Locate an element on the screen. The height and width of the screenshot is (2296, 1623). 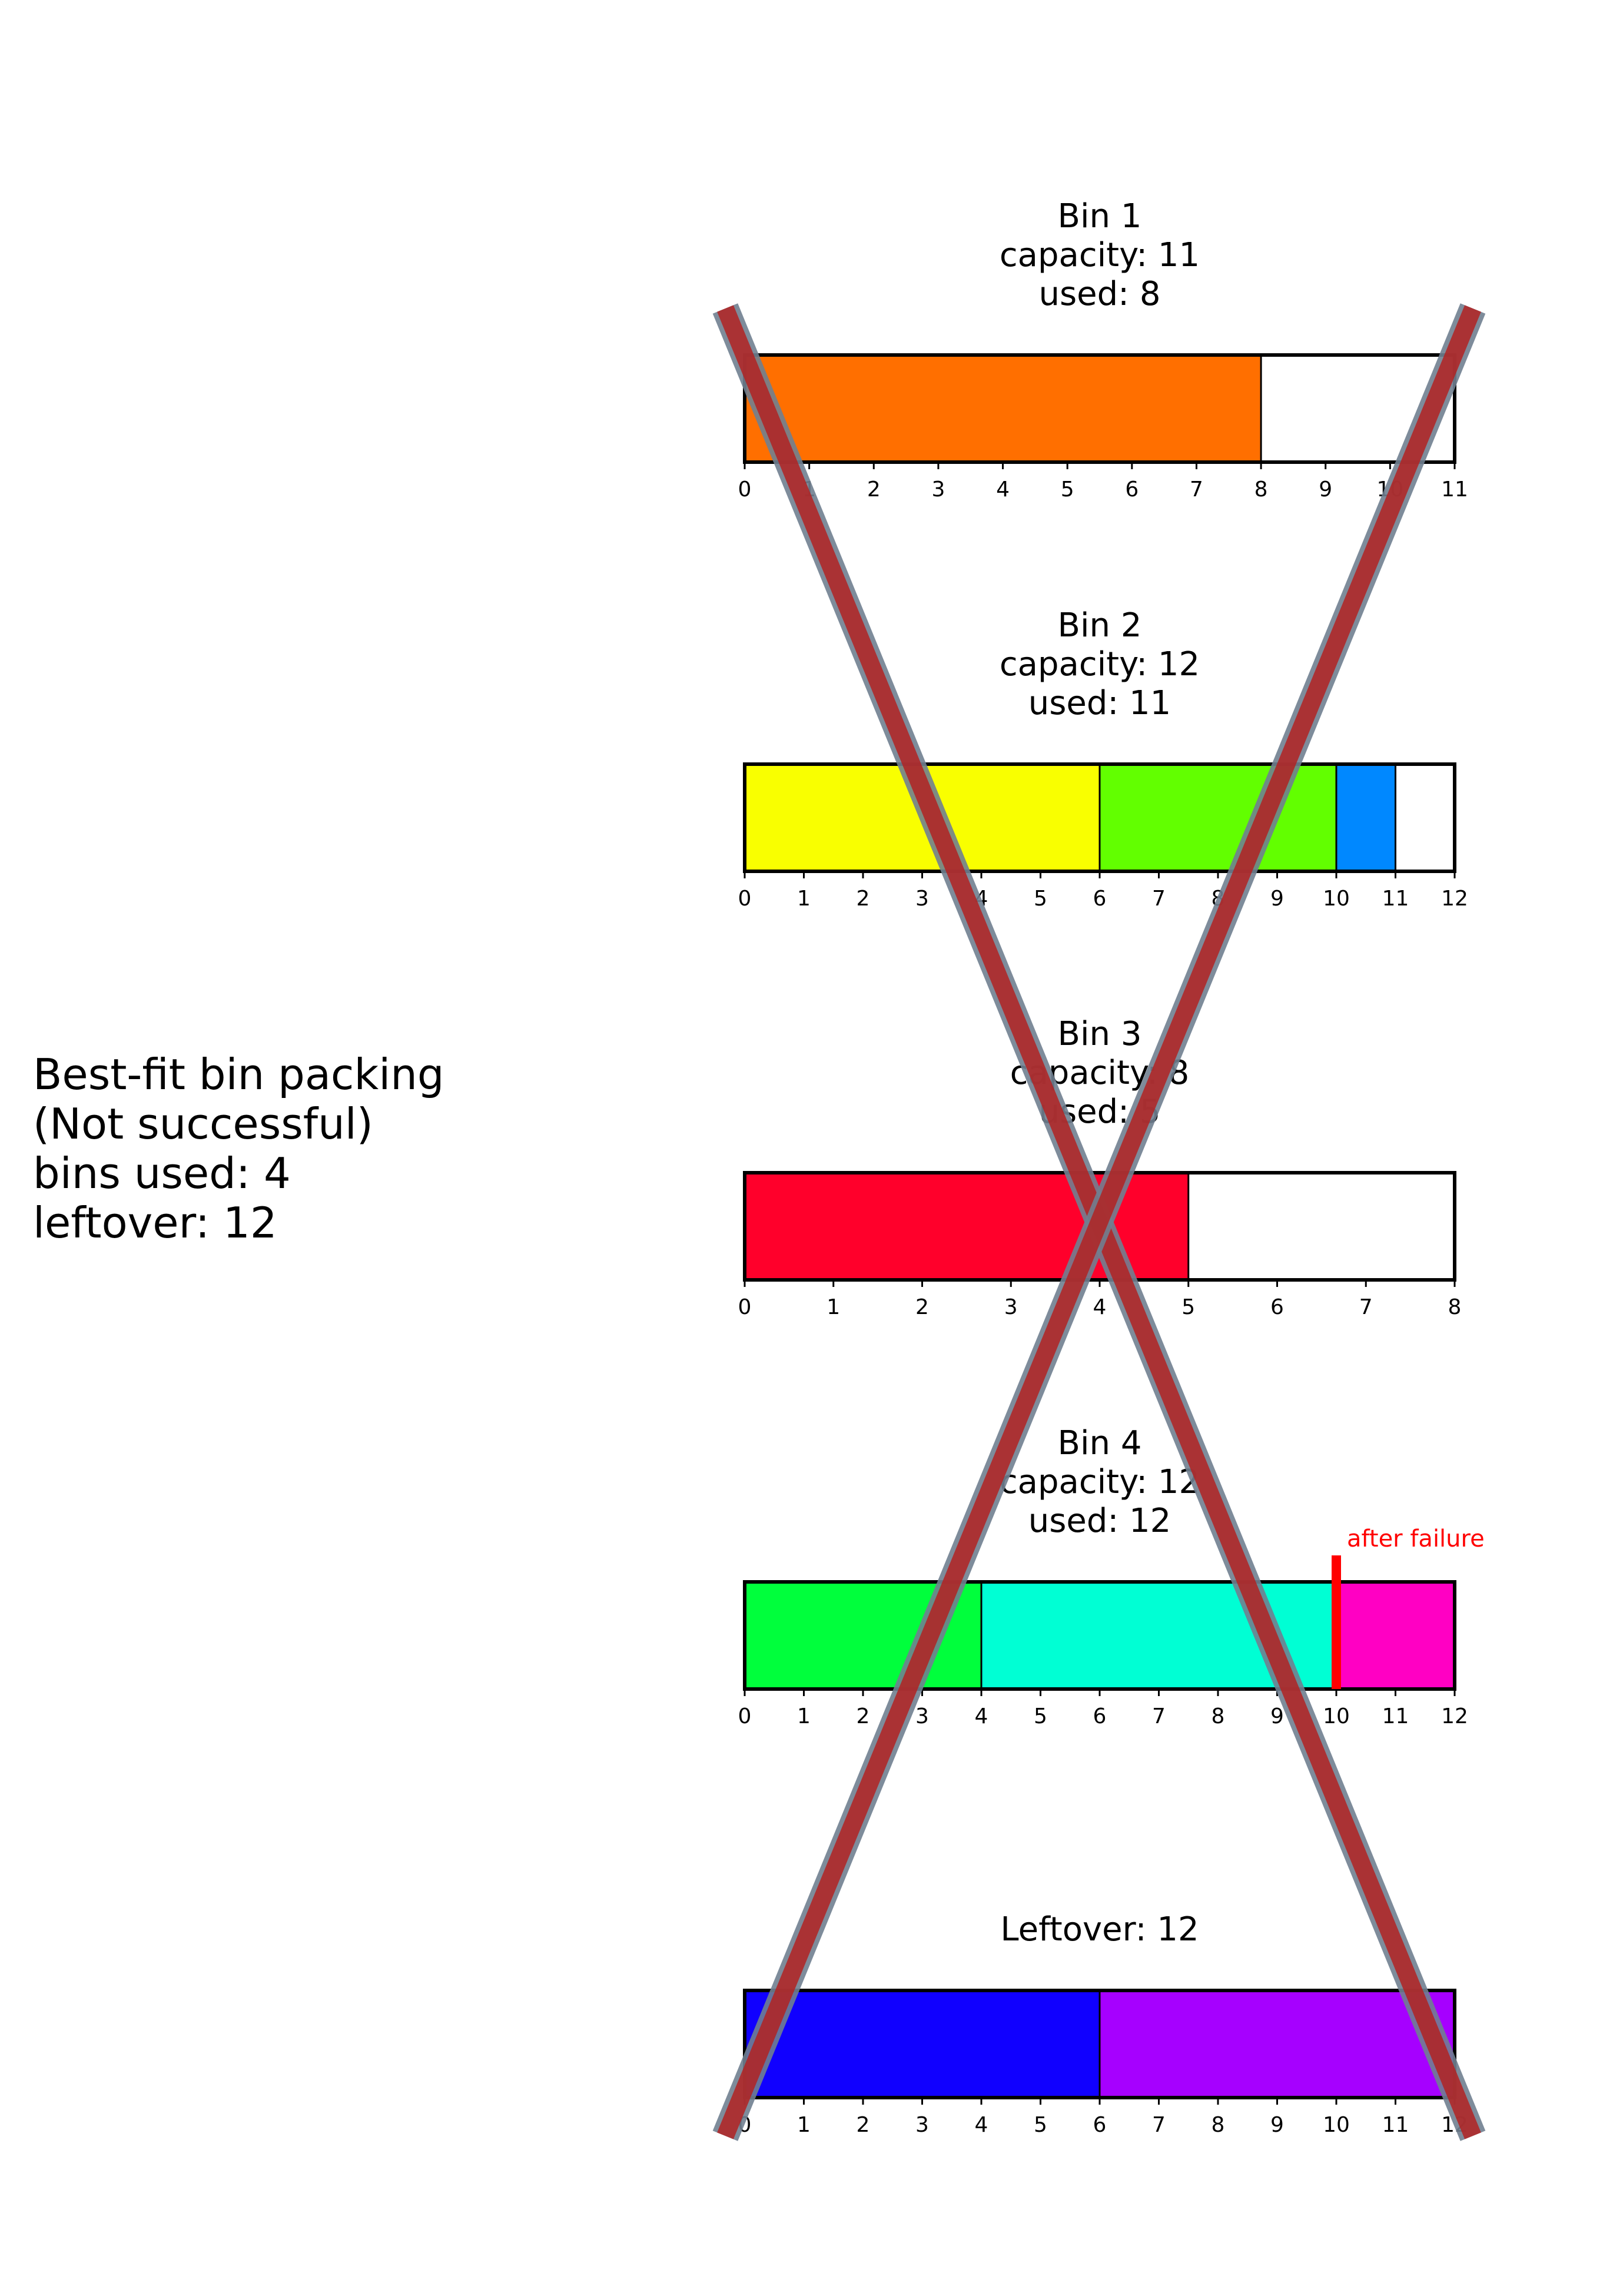
summary-line: Best-fit bin packing is located at coordinates (238, 1074).